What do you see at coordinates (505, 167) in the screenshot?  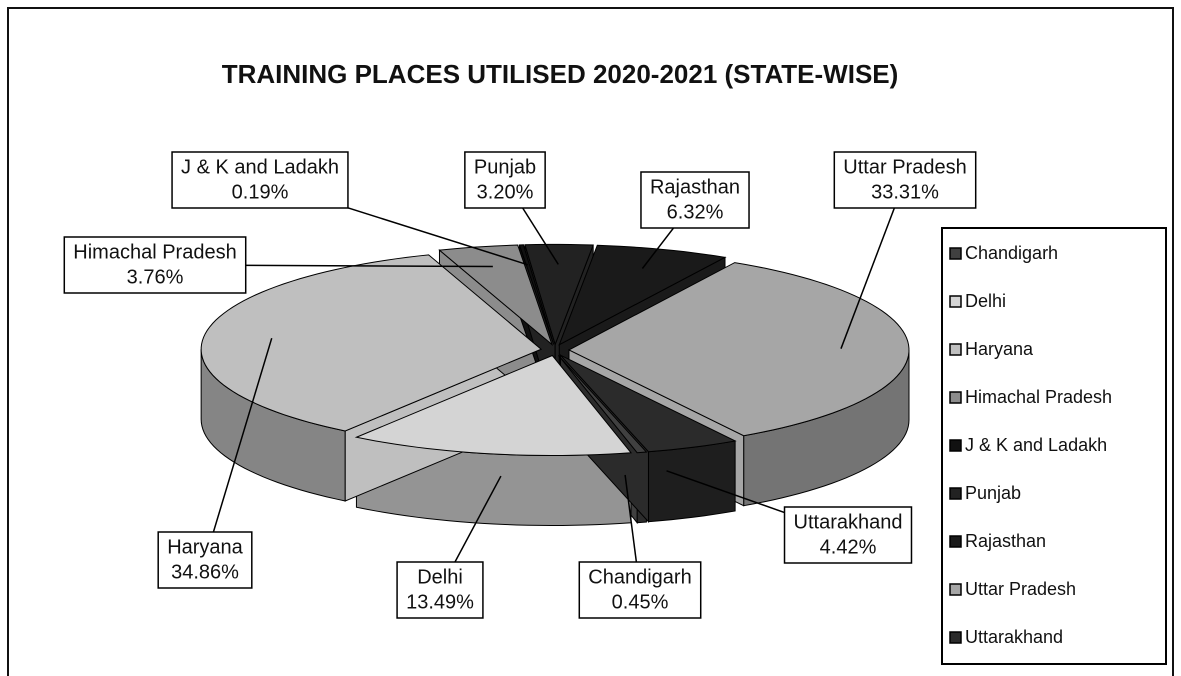 I see `callout-name: Punjab` at bounding box center [505, 167].